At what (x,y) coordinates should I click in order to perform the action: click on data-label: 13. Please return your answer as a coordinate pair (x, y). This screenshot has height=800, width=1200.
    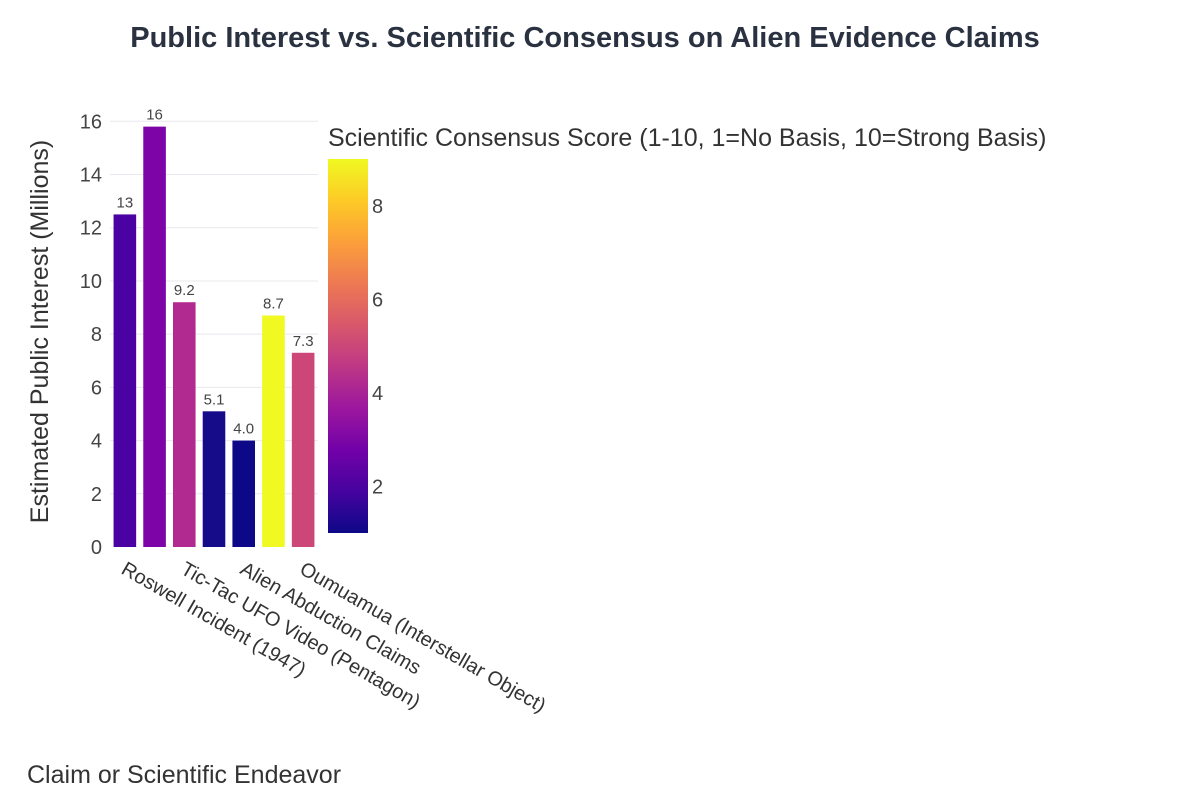
    Looking at the image, I should click on (125, 202).